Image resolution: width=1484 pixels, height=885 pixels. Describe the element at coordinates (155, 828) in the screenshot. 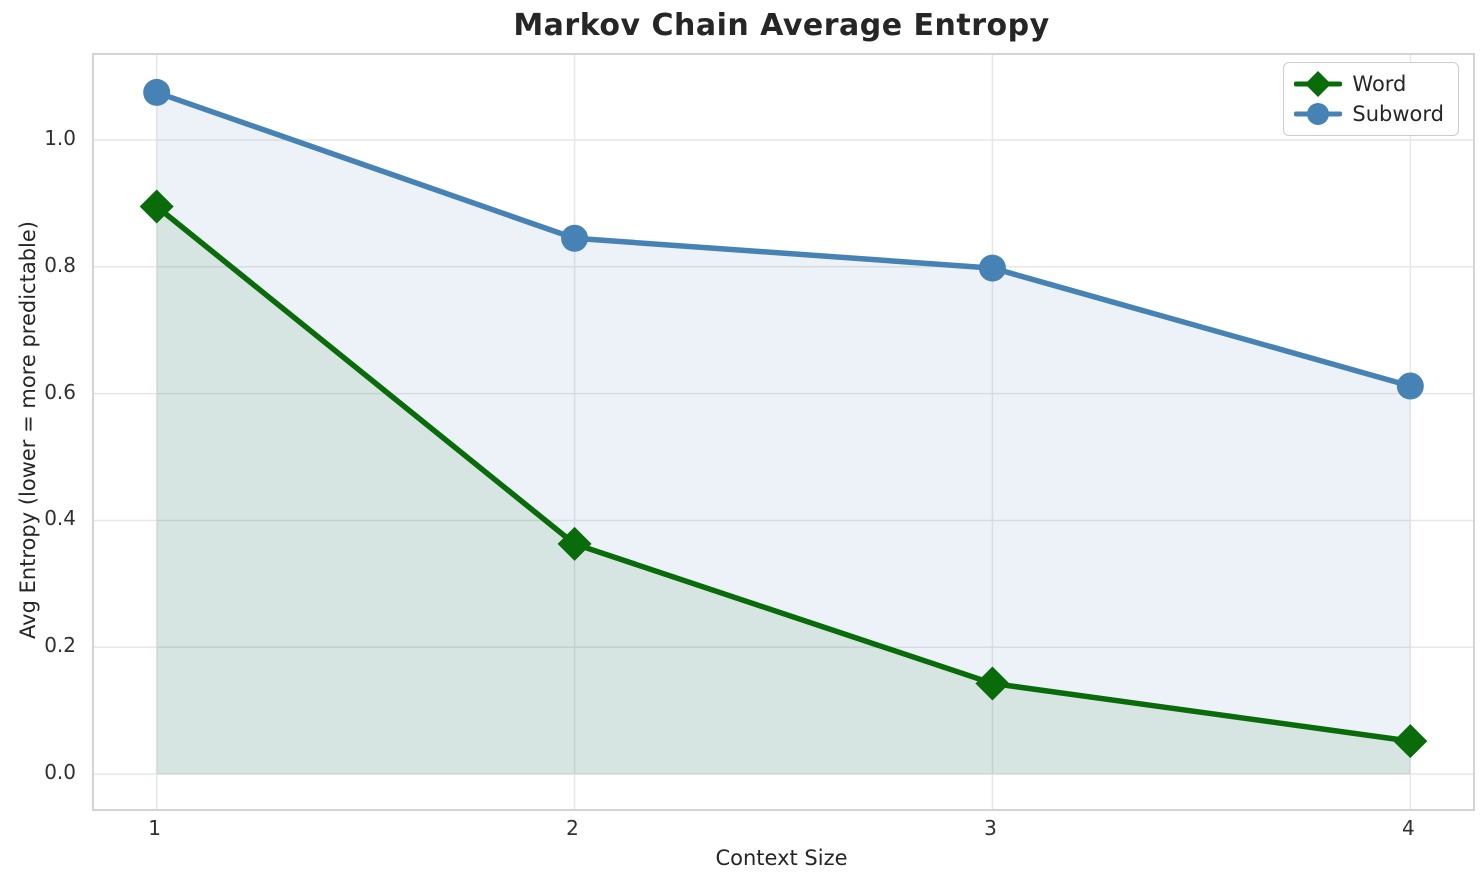

I see `x-tick-label: 1` at that location.